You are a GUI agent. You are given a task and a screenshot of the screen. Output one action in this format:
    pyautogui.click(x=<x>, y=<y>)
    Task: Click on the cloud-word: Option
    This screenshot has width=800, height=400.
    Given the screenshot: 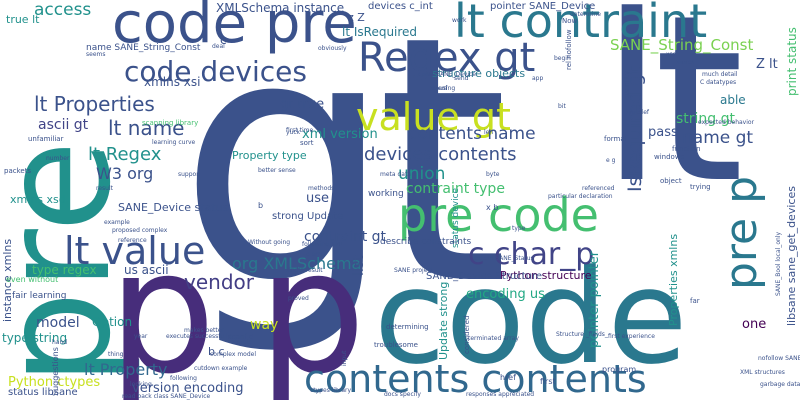 What is the action you would take?
    pyautogui.click(x=112, y=322)
    